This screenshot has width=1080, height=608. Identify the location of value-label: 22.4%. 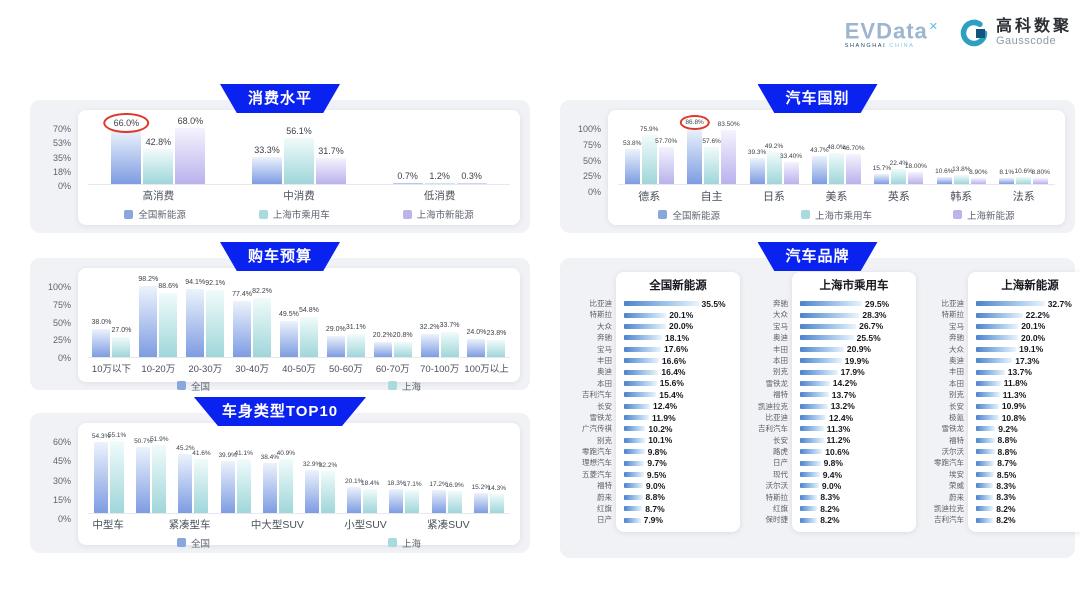
(899, 164).